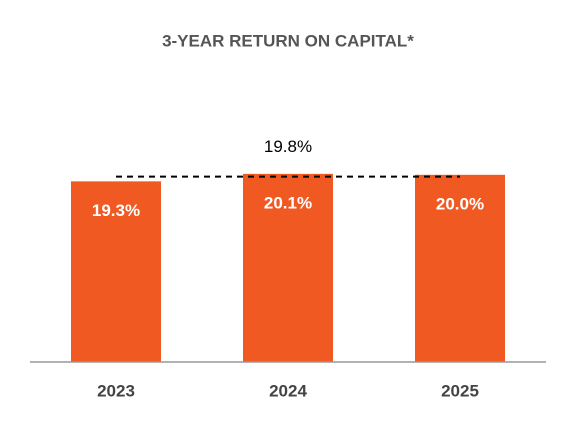  I want to click on reference-label: 19.8%, so click(288, 146).